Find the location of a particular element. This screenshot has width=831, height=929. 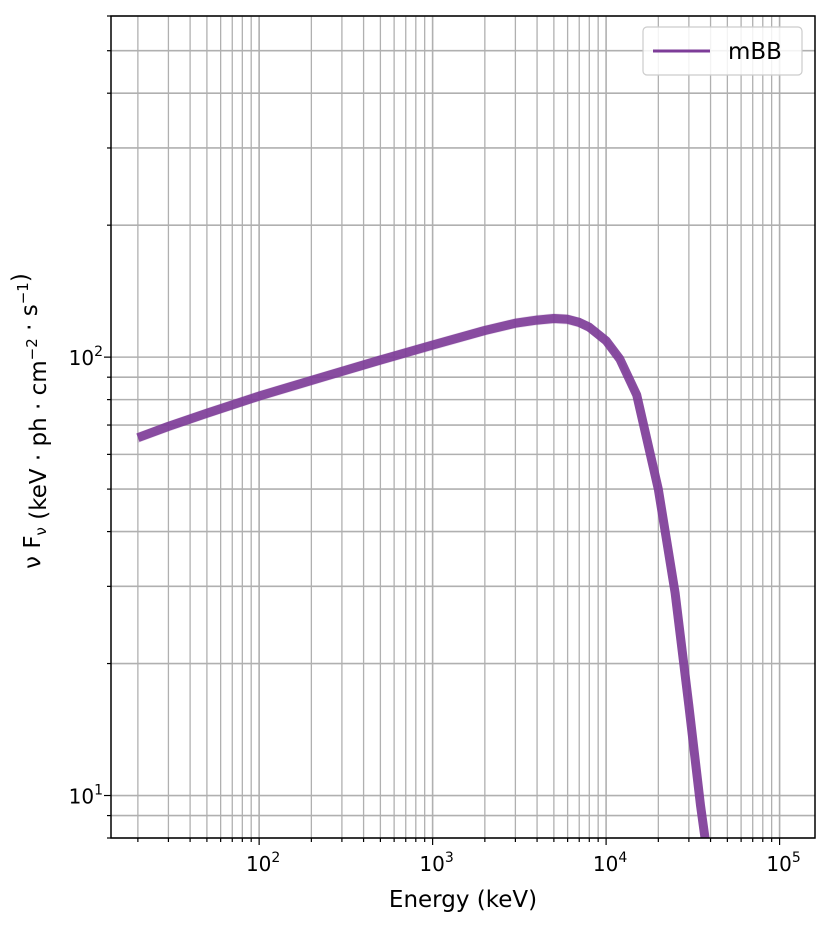

x-tick-label: 10⁴ is located at coordinates (610, 863).